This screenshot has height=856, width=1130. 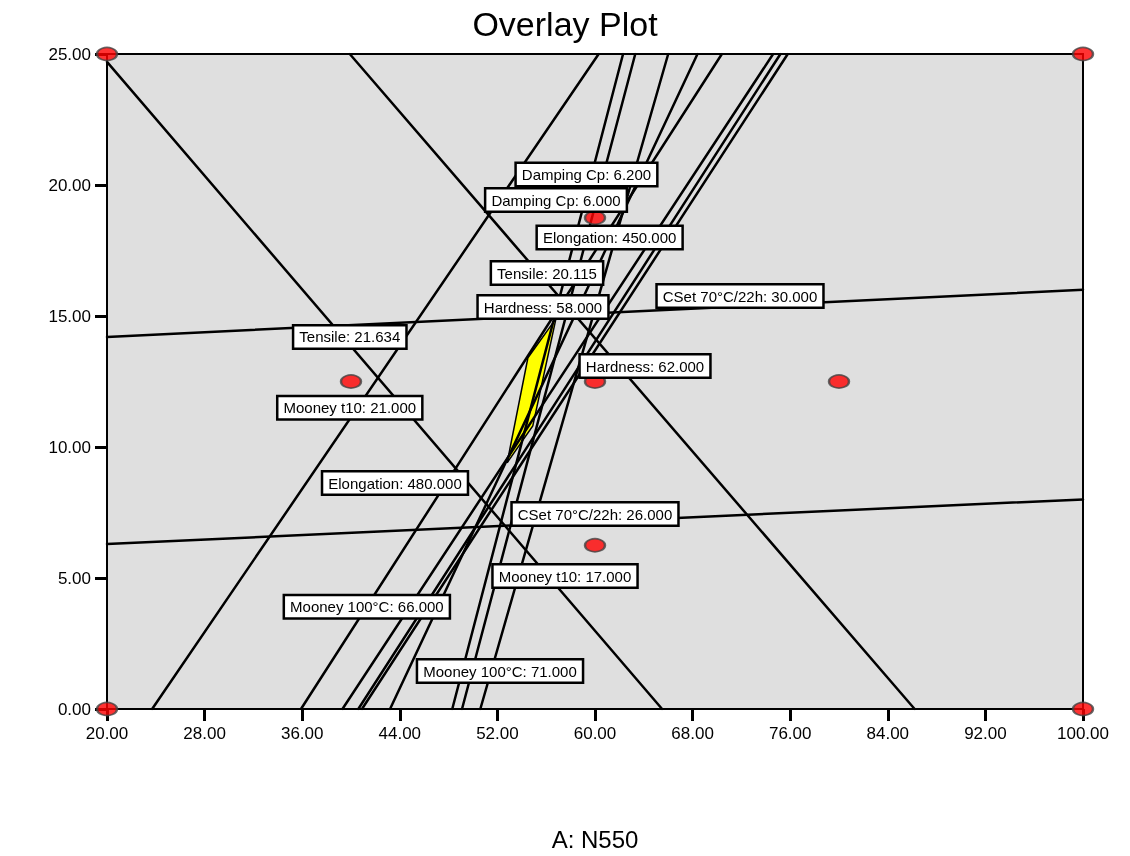 I want to click on x-tick-label: 52.00, so click(x=497, y=733).